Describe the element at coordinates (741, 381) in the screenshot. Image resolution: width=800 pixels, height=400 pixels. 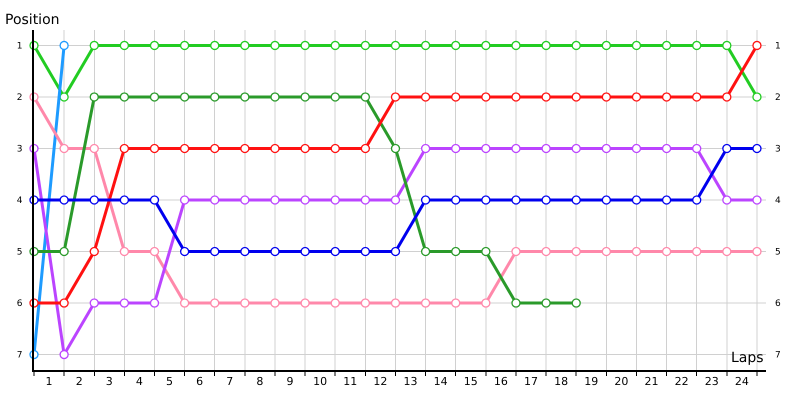
I see `x-tick-label: 24` at that location.